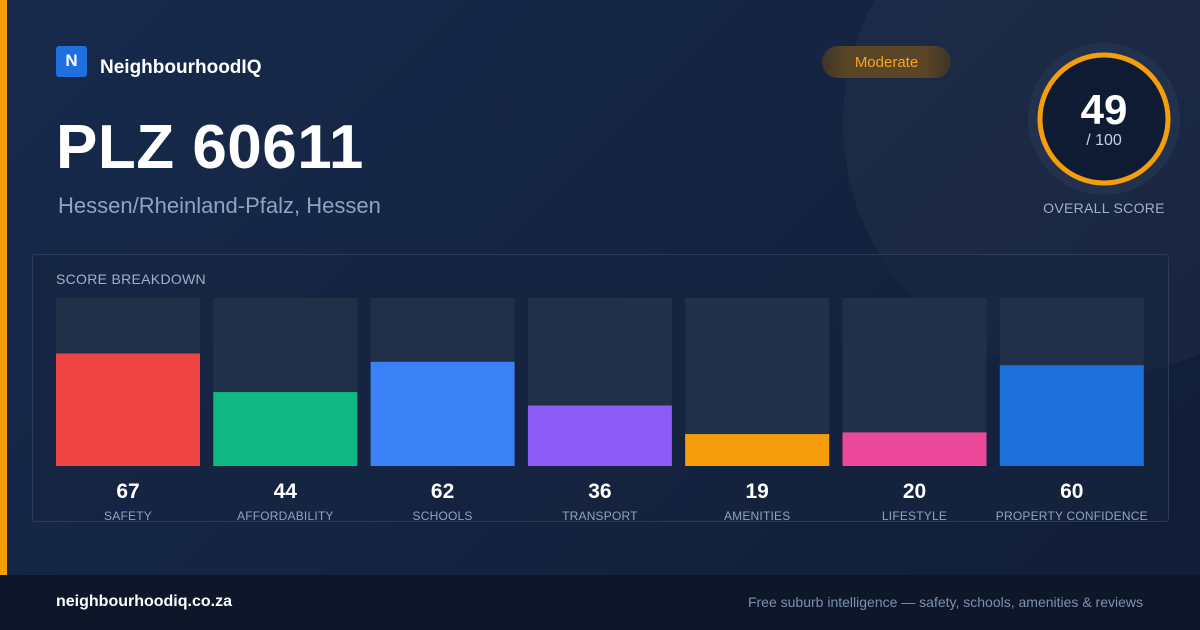  Describe the element at coordinates (71, 61) in the screenshot. I see `brand-logo-icon: N` at that location.